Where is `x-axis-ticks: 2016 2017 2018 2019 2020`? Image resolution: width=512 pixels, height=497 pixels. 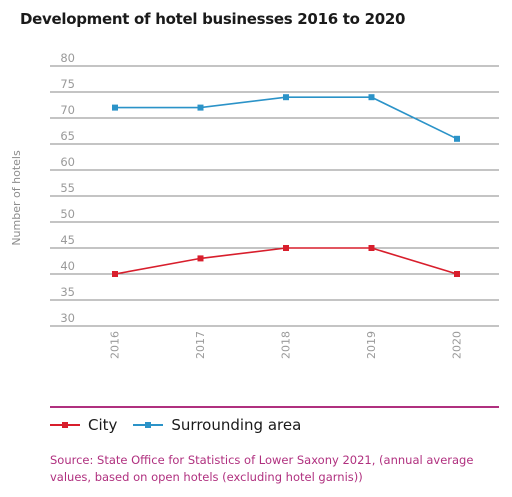
x-axis-ticks: 2016 2017 2018 2019 2020 is located at coordinates (286, 345).